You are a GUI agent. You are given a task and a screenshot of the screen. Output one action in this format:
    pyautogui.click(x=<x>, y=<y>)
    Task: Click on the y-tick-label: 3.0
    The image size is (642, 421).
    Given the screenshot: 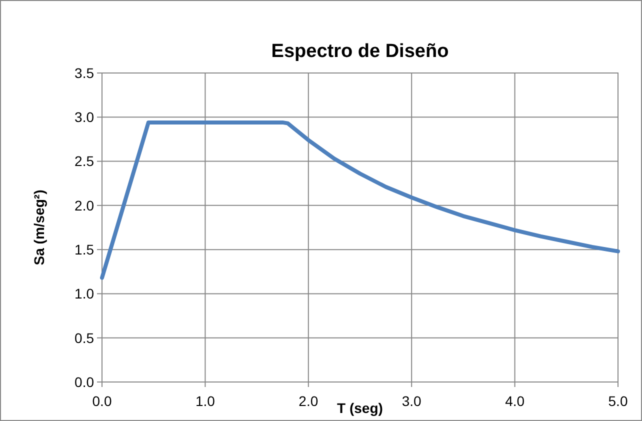 What is the action you would take?
    pyautogui.click(x=84, y=117)
    